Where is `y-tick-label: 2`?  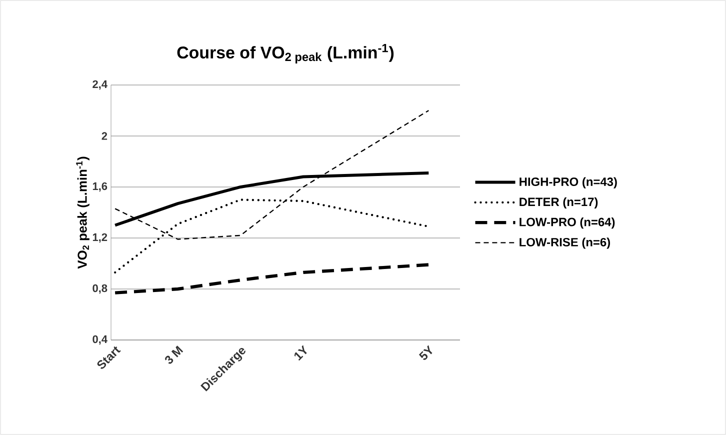
y-tick-label: 2 is located at coordinates (105, 136).